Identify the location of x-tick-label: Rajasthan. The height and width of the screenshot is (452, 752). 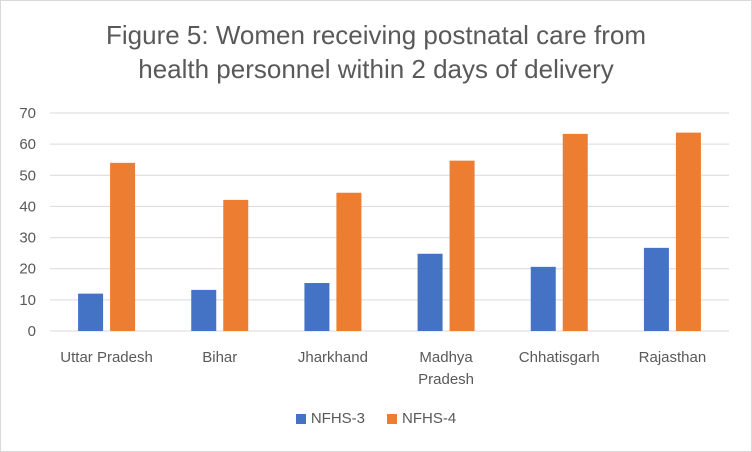
(673, 357).